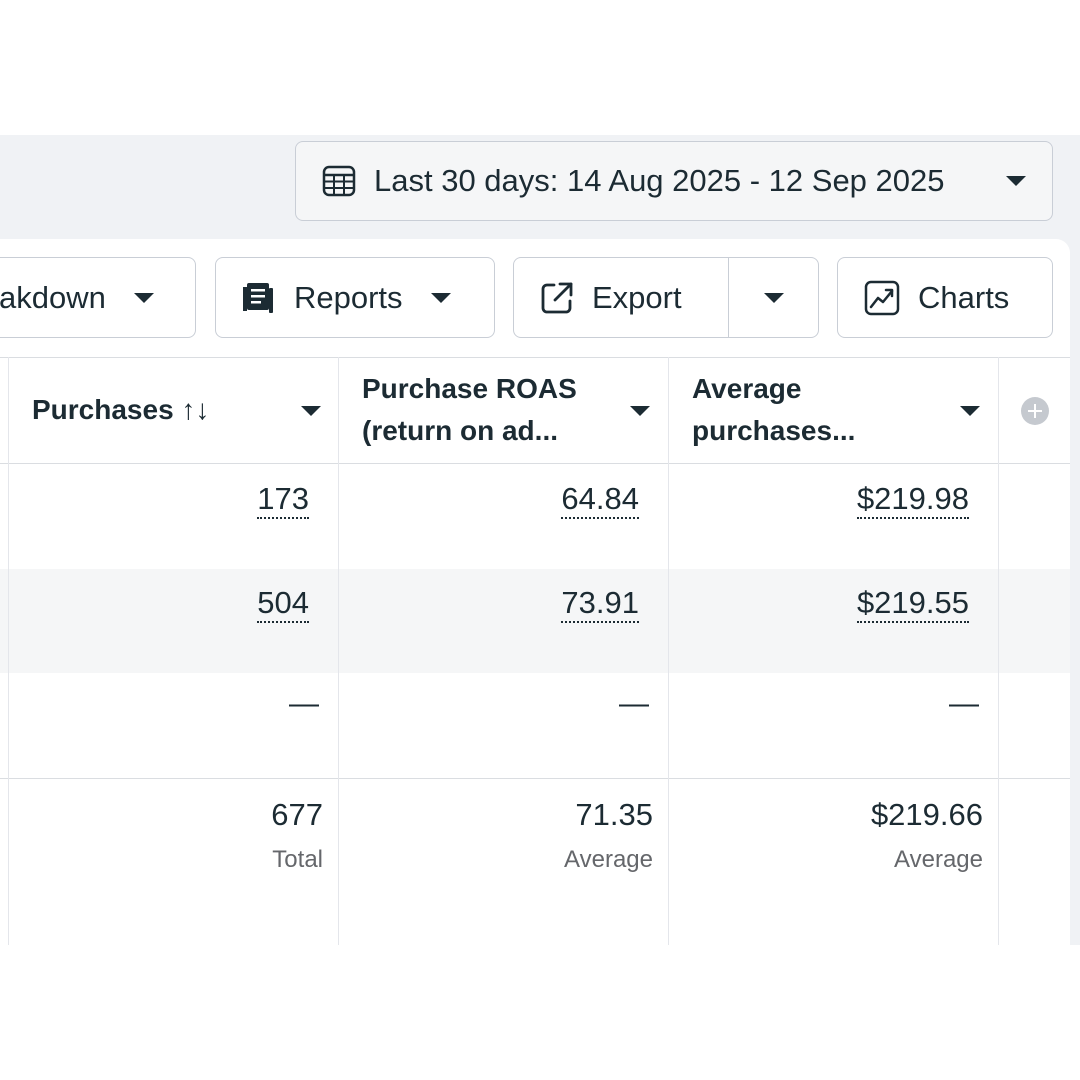  I want to click on roas-value: 64.84, so click(600, 500).